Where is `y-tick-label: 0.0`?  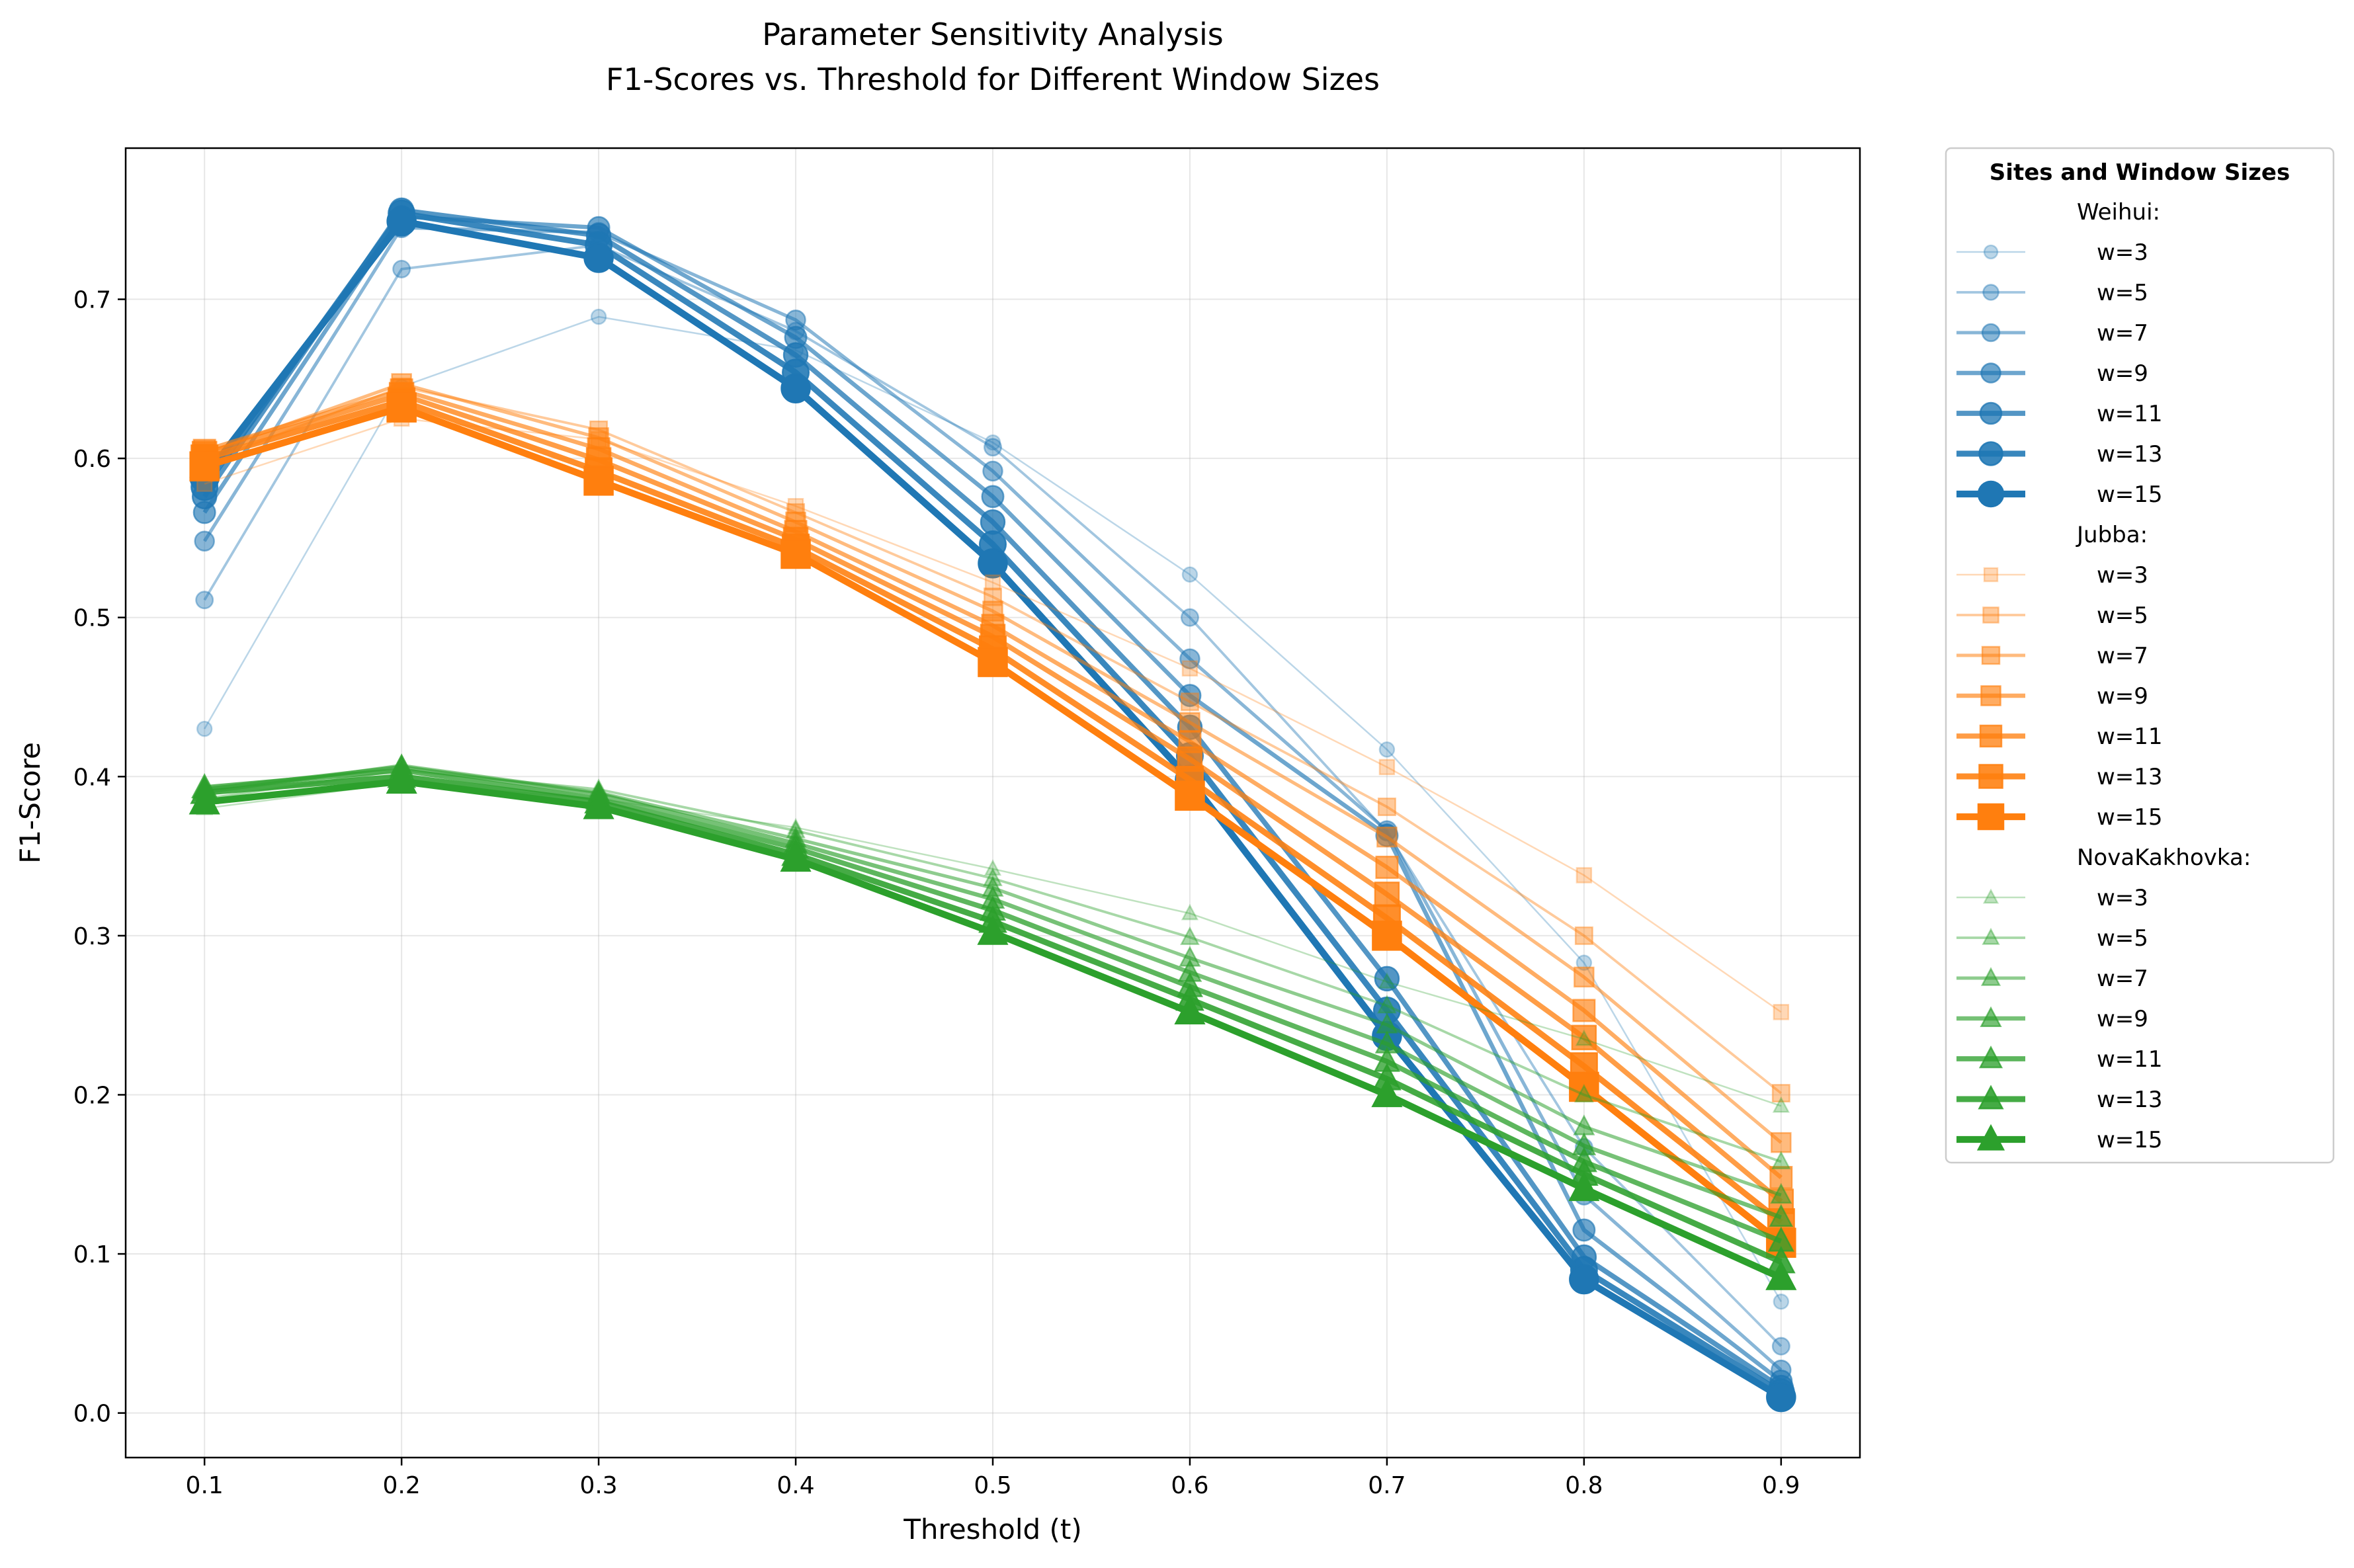 y-tick-label: 0.0 is located at coordinates (92, 1414).